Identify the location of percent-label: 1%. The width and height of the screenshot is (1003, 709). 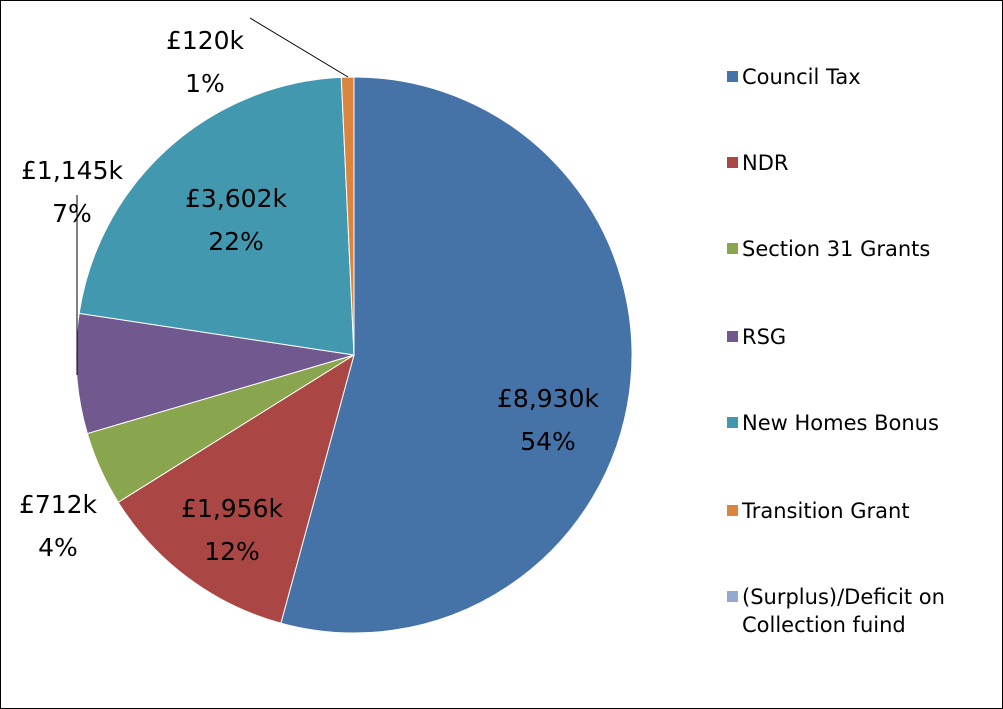
(205, 83).